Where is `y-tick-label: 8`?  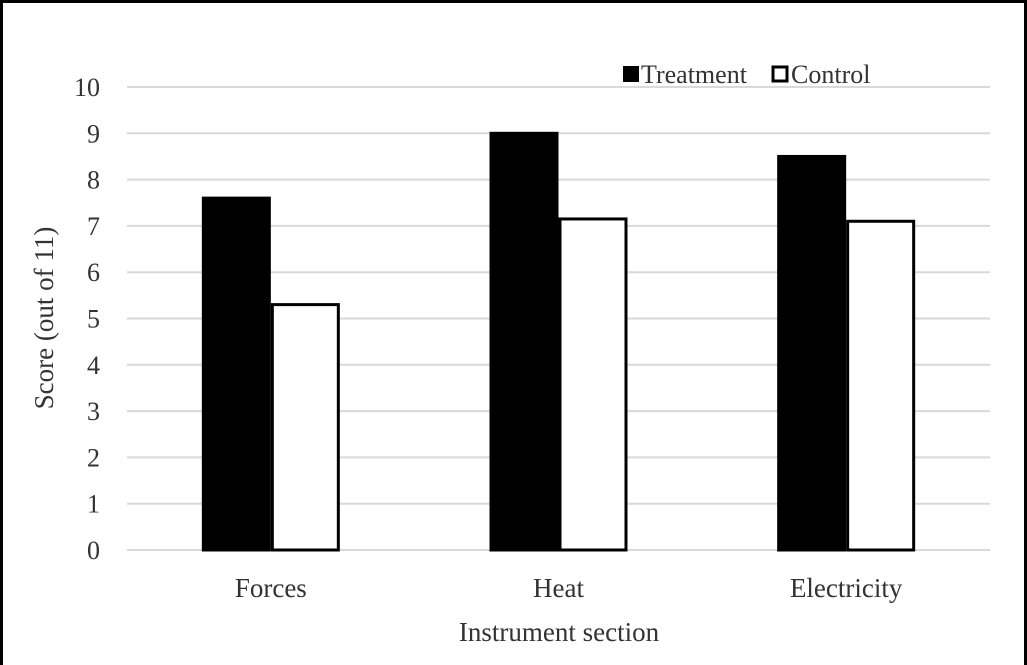
y-tick-label: 8 is located at coordinates (93, 180).